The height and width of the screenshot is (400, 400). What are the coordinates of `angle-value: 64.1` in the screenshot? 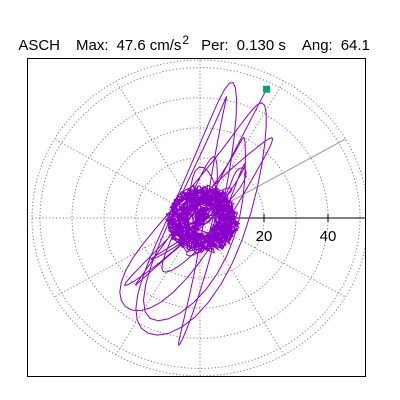 It's located at (355, 45).